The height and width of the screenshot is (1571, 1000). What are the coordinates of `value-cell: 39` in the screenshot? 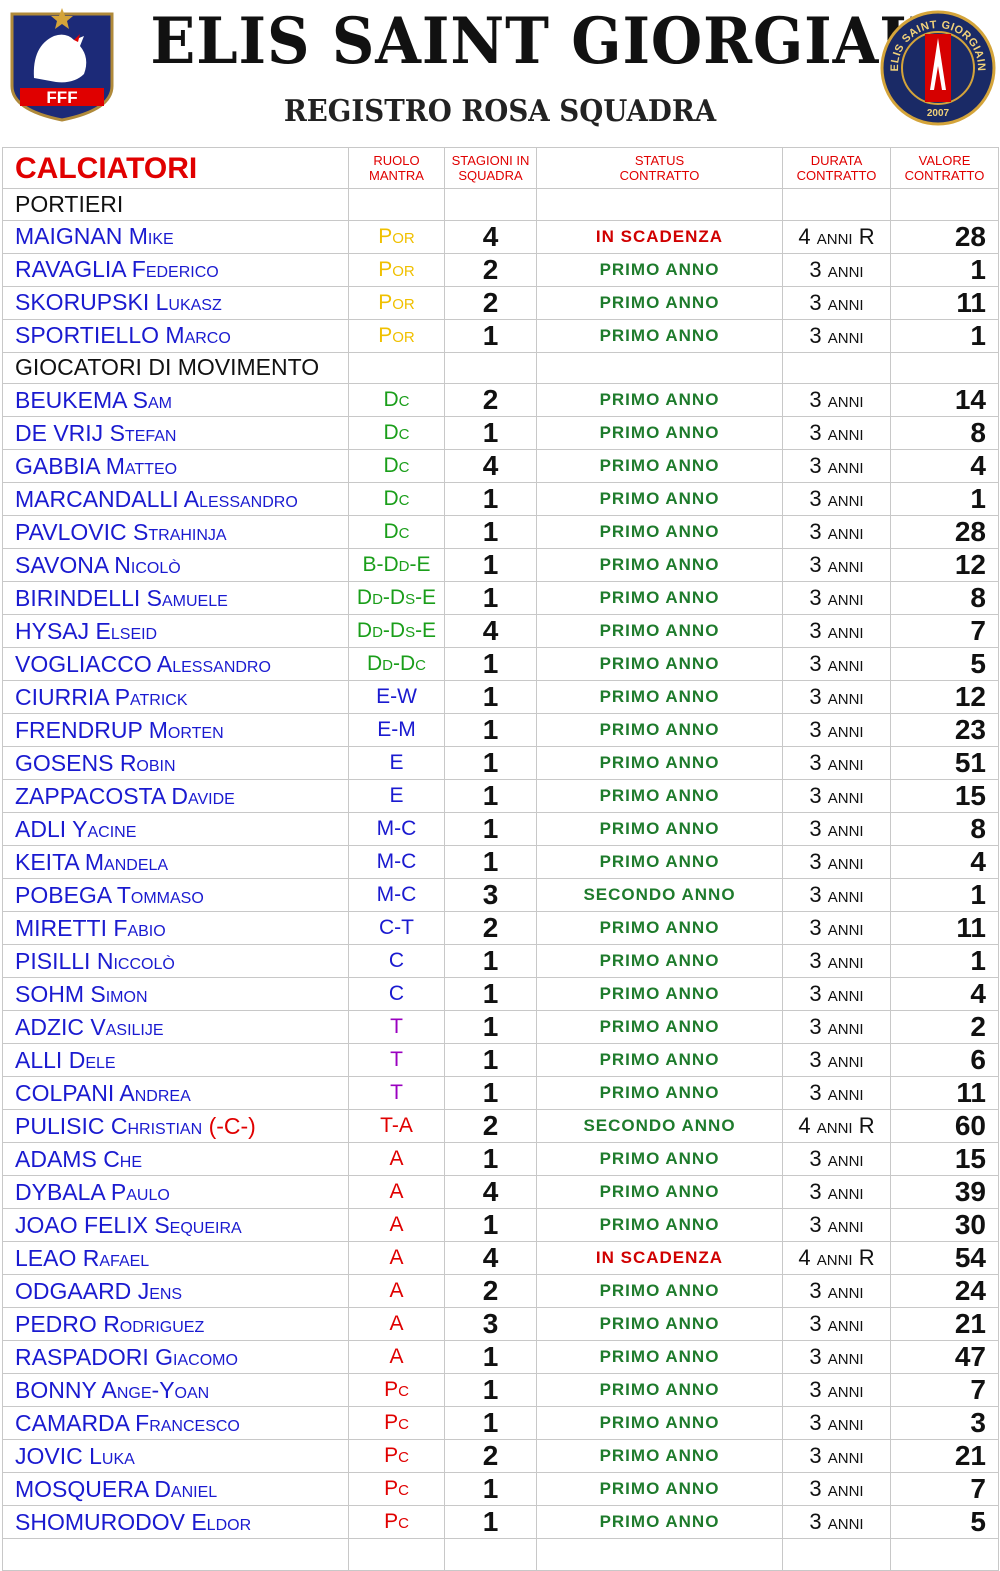 It's located at (944, 1192).